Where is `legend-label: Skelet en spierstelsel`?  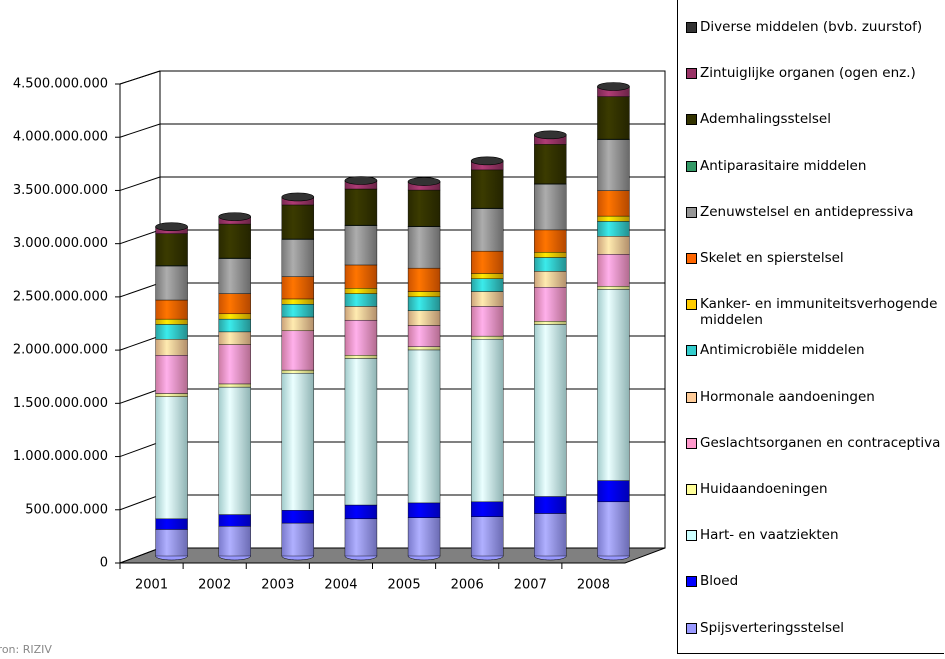
legend-label: Skelet en spierstelsel is located at coordinates (772, 258).